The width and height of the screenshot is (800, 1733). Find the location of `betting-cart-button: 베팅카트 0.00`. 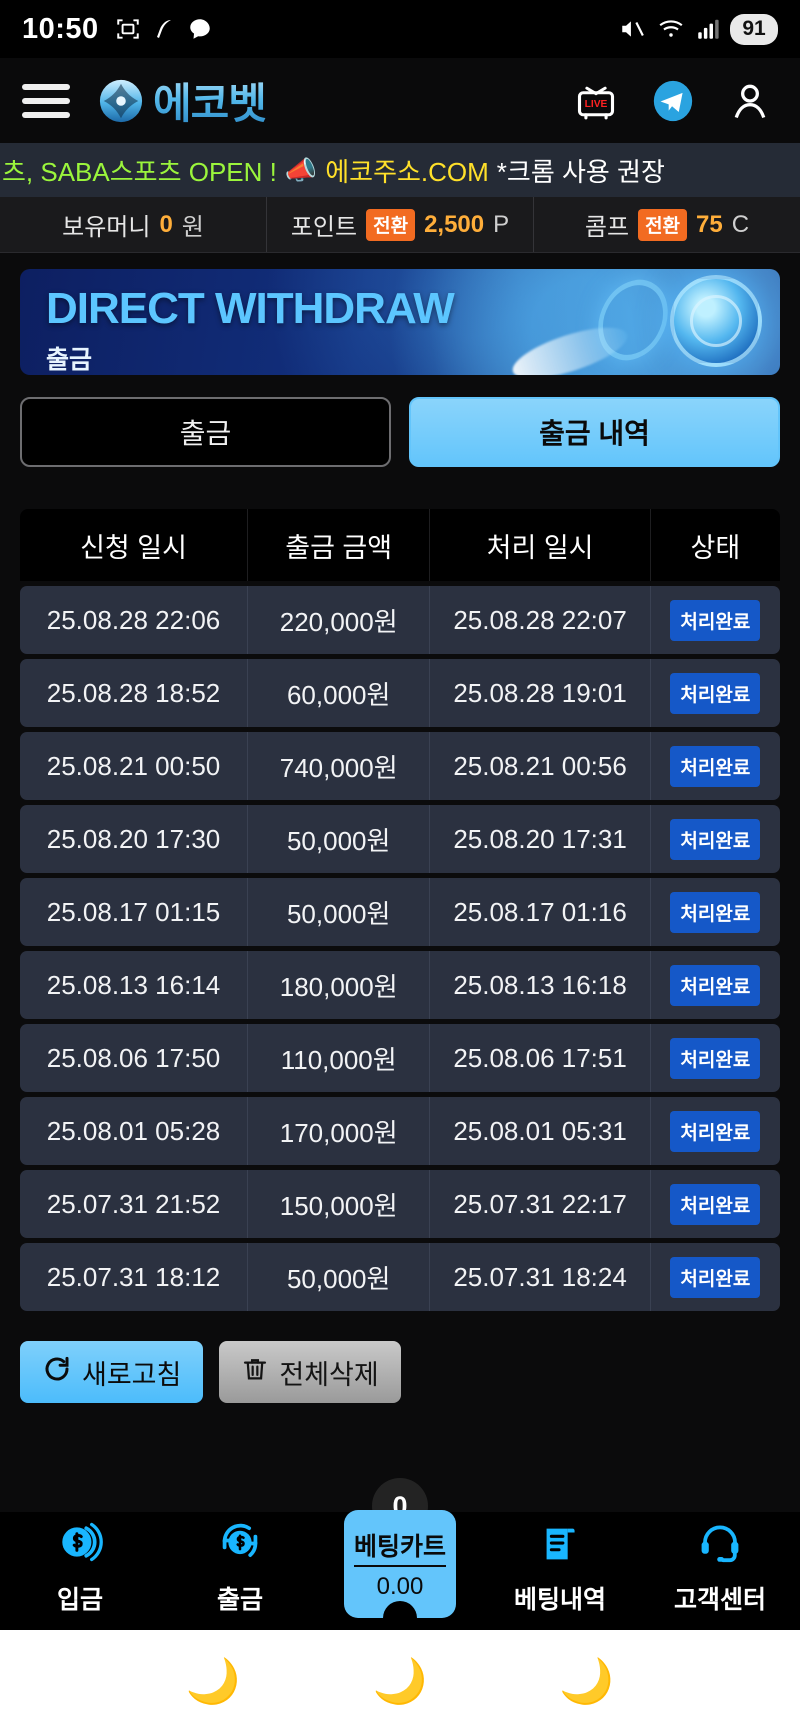

betting-cart-button: 베팅카트 0.00 is located at coordinates (400, 1564).